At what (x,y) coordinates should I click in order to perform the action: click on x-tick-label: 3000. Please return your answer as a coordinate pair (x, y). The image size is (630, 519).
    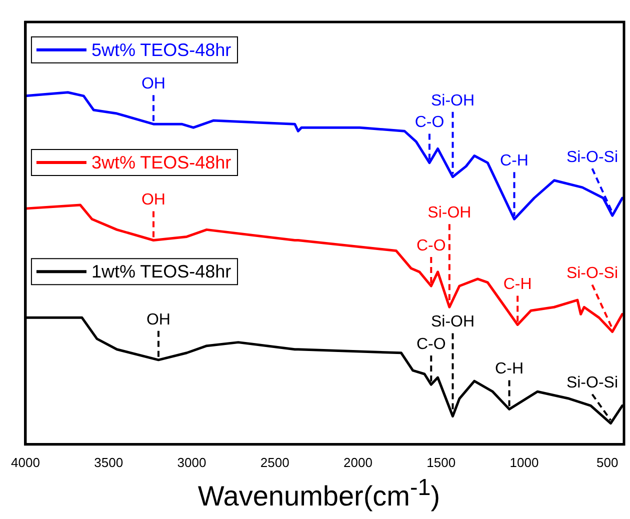
    Looking at the image, I should click on (191, 462).